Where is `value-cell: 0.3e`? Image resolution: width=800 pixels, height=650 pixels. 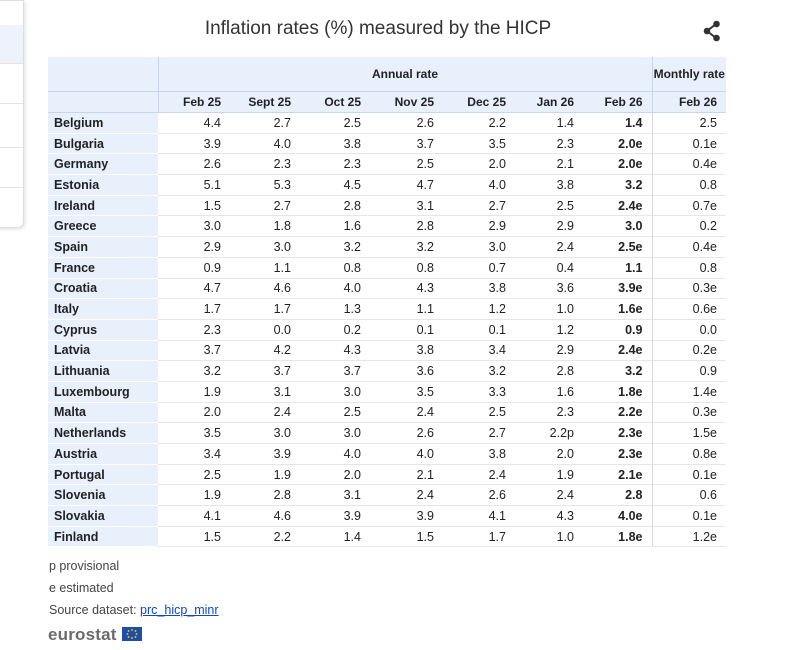 value-cell: 0.3e is located at coordinates (688, 413).